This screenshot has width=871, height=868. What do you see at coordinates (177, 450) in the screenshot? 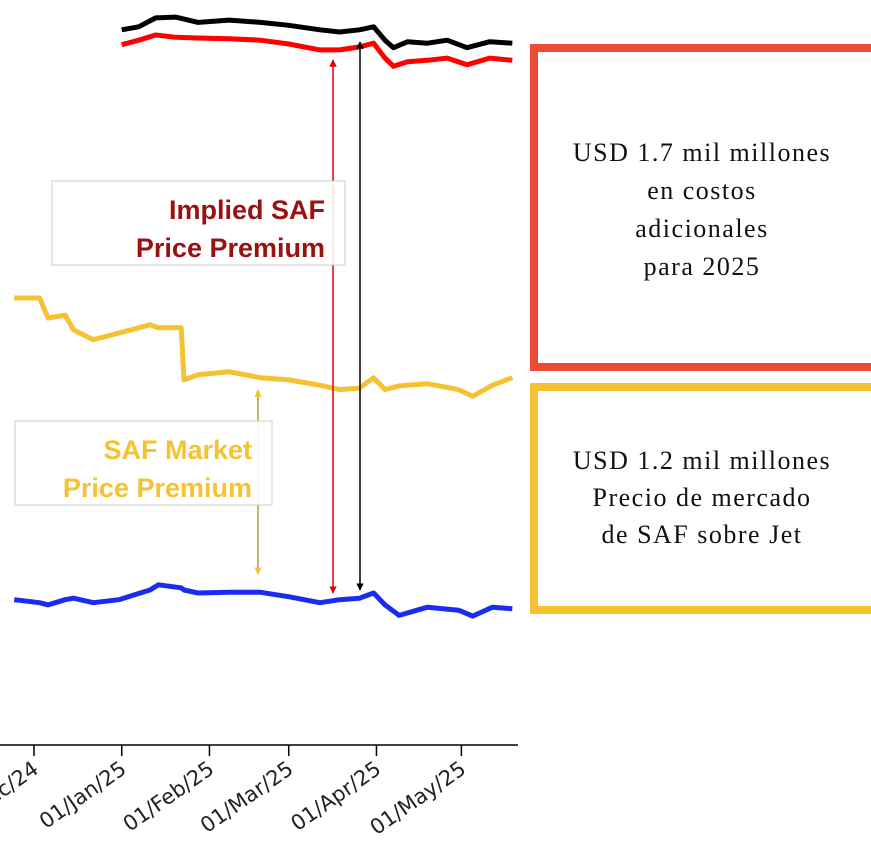
I see `annotation-text: SAF Market` at bounding box center [177, 450].